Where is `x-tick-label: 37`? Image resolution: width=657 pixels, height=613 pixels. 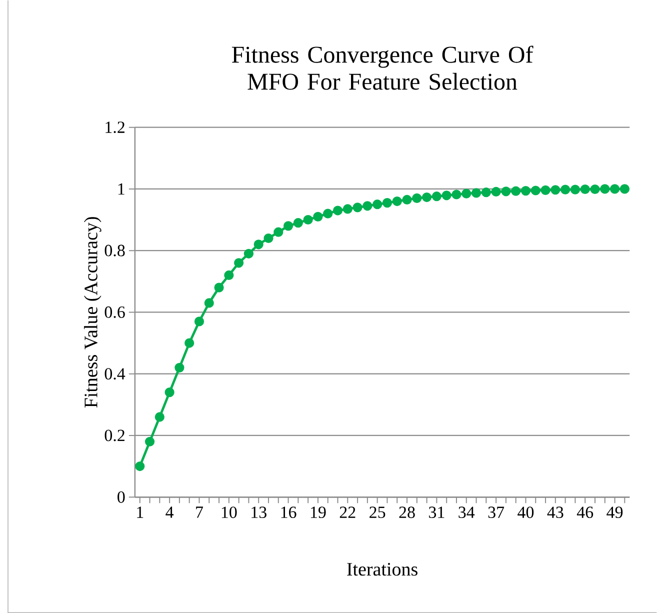
x-tick-label: 37 is located at coordinates (496, 512).